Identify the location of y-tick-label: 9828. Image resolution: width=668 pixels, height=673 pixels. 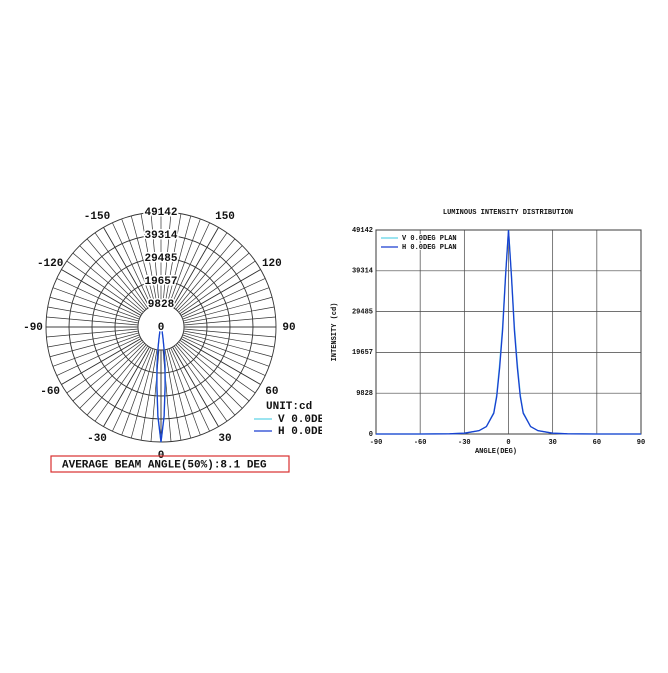
(364, 394).